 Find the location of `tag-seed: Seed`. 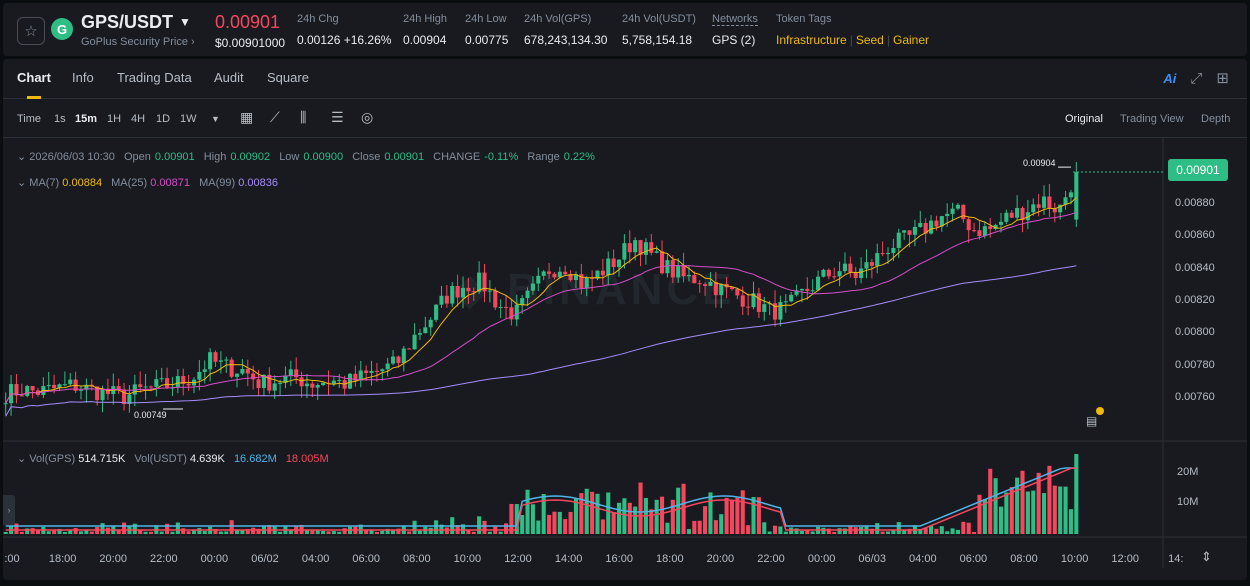

tag-seed: Seed is located at coordinates (869, 40).